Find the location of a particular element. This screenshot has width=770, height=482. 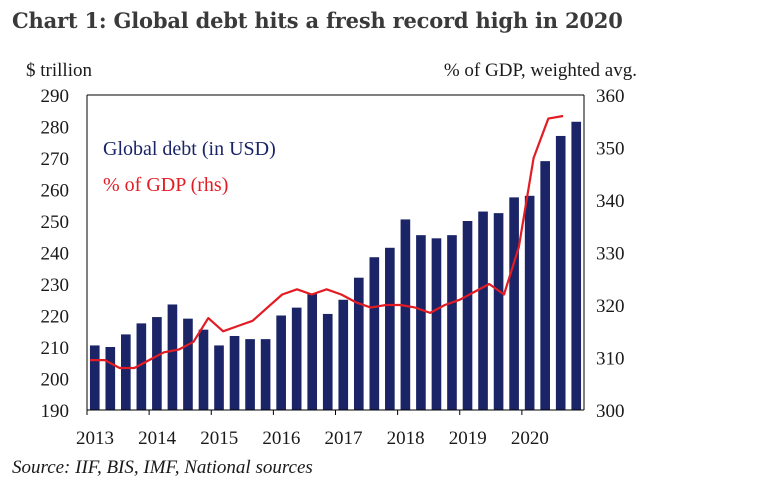

left-tick-label: 220 is located at coordinates (55, 317).